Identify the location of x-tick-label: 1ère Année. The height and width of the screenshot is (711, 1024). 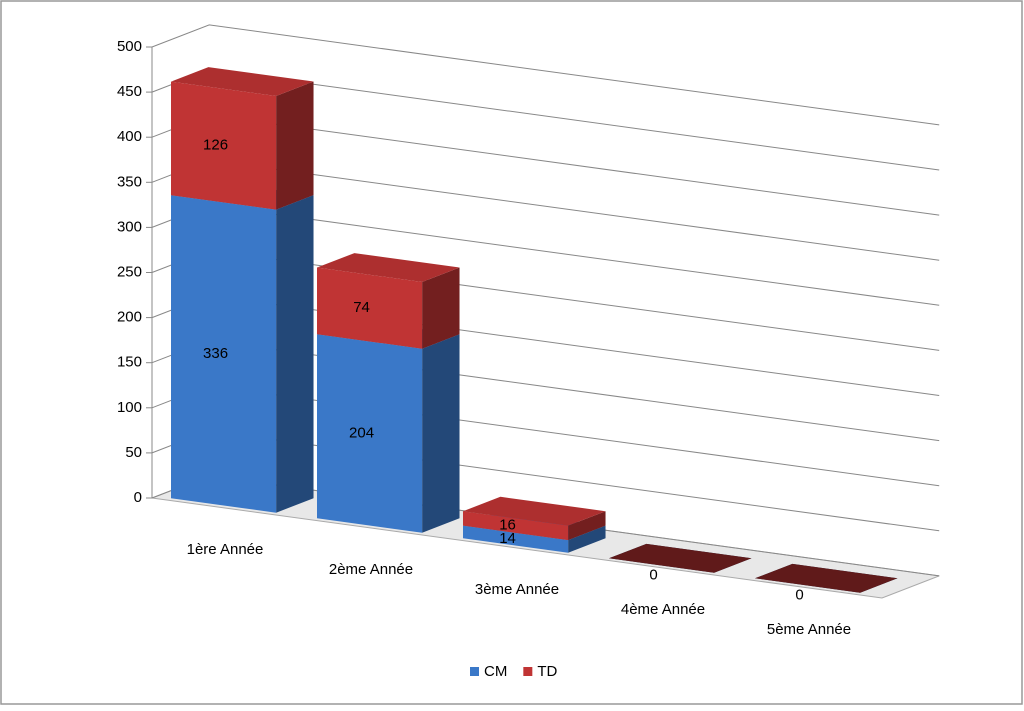
(225, 549).